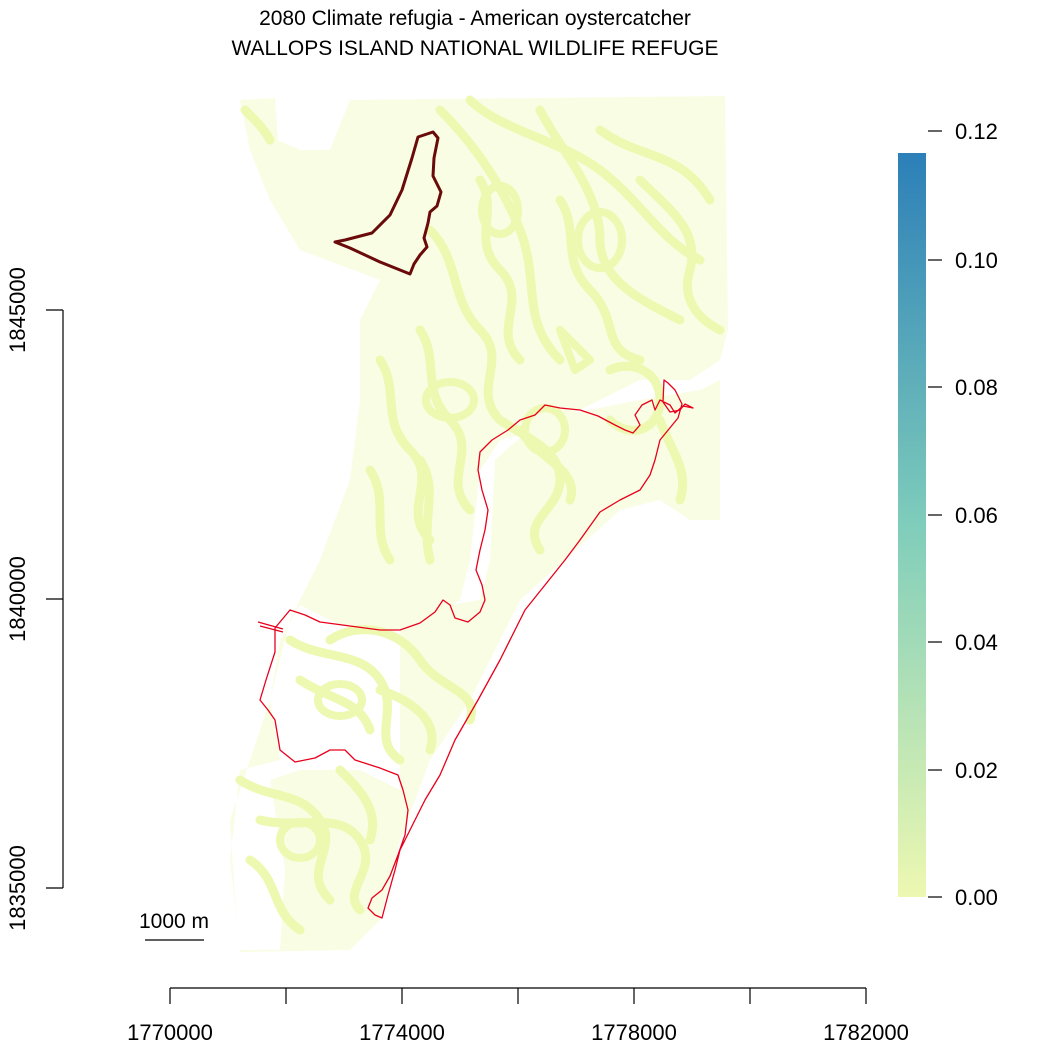 This screenshot has width=1050, height=1050. I want to click on y-tick-label-1840000: 1840000, so click(17, 599).